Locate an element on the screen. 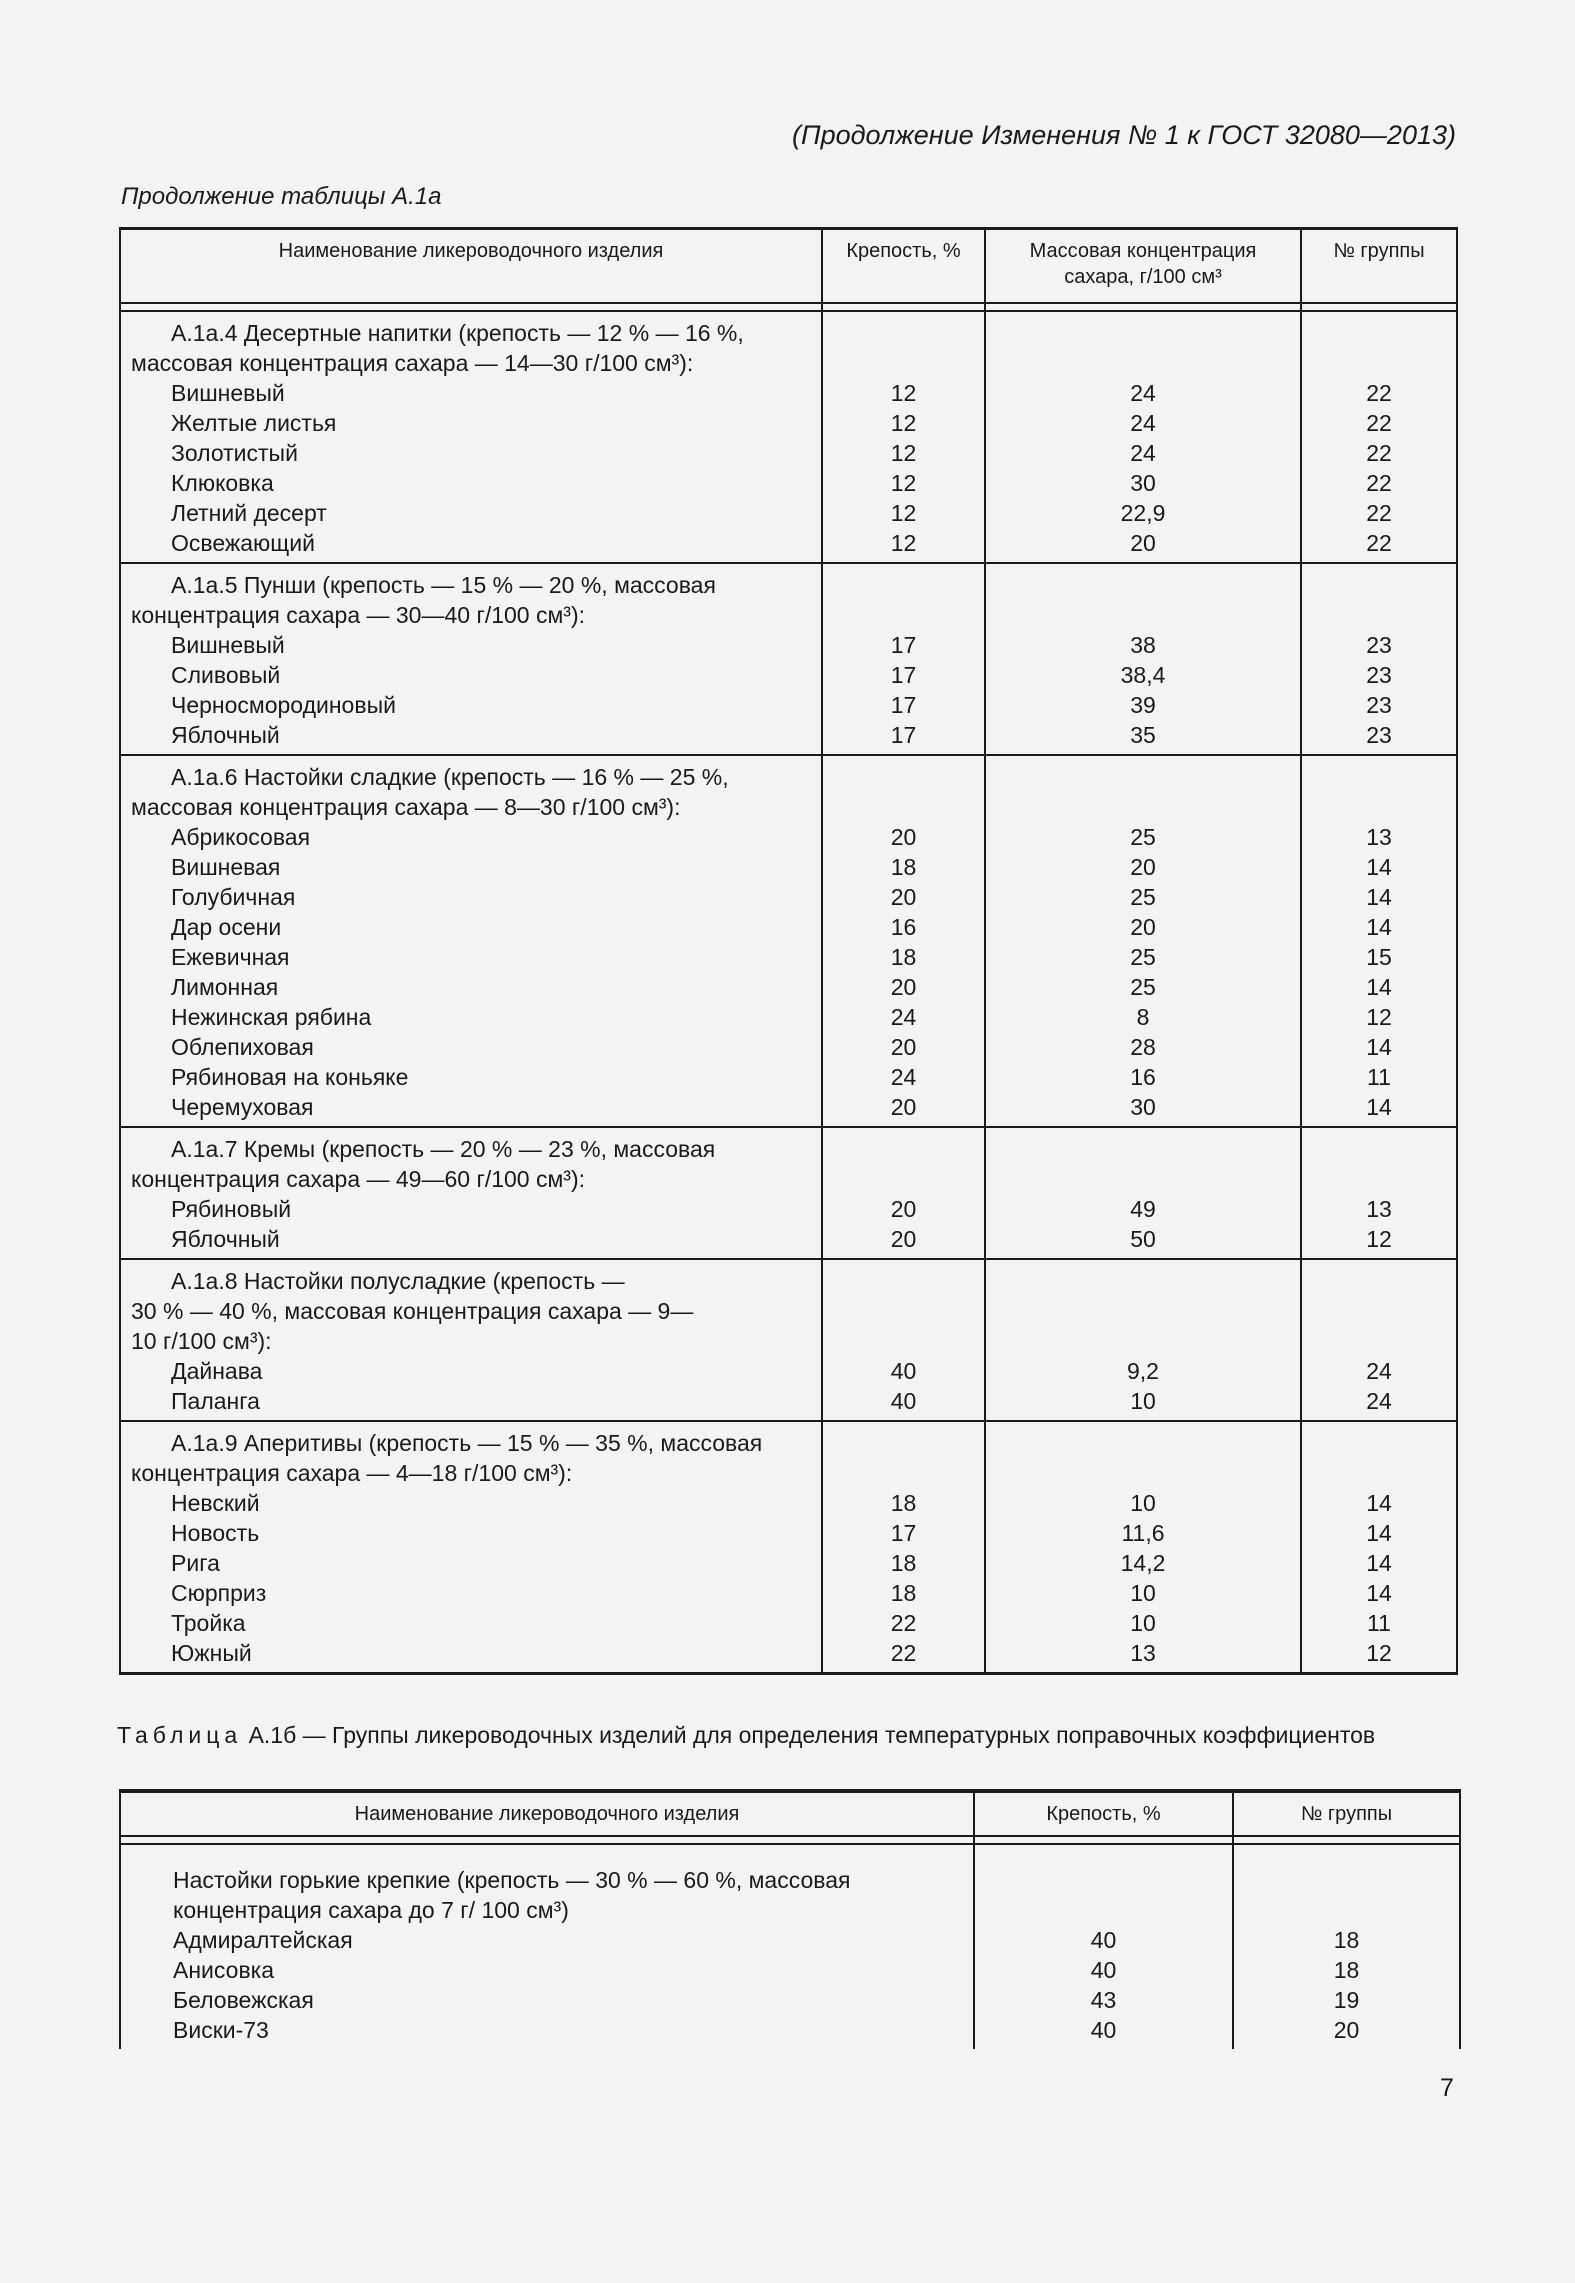 Image resolution: width=1575 pixels, height=2283 pixels. section-heading: 10 г/100 см³): is located at coordinates (201, 1341).